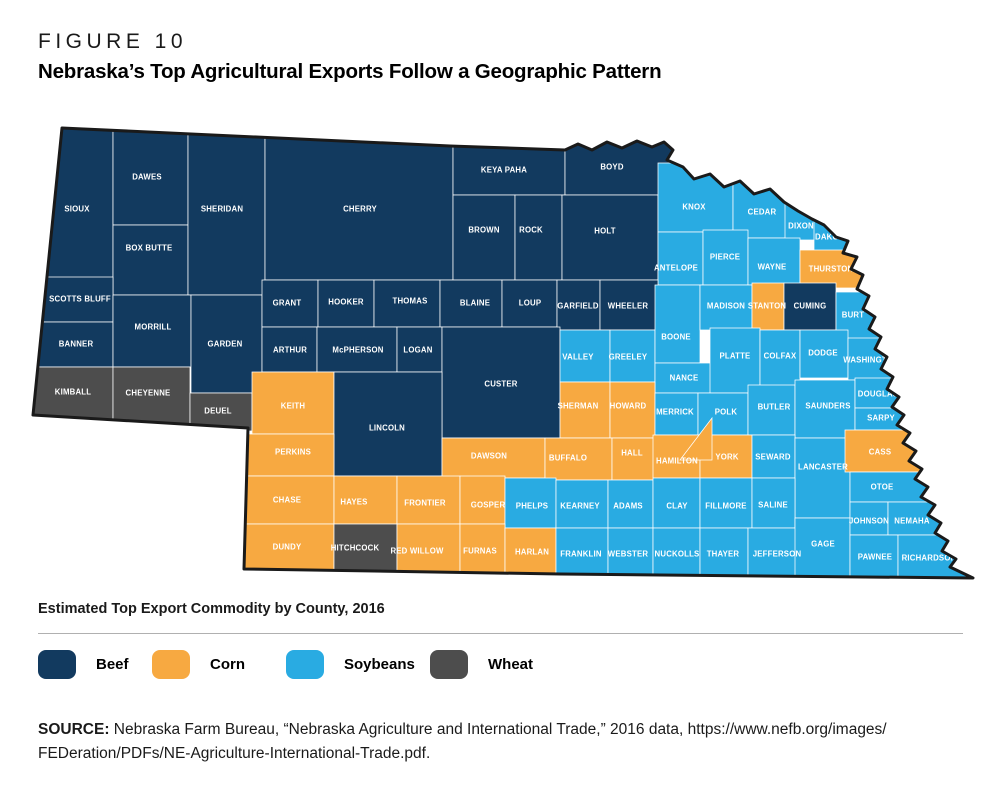  What do you see at coordinates (147, 177) in the screenshot?
I see `county-label-dawes: DAWES` at bounding box center [147, 177].